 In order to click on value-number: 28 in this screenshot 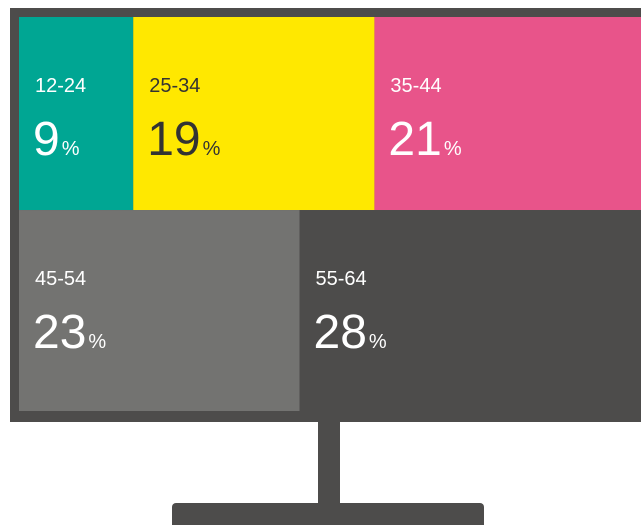, I will do `click(340, 332)`.